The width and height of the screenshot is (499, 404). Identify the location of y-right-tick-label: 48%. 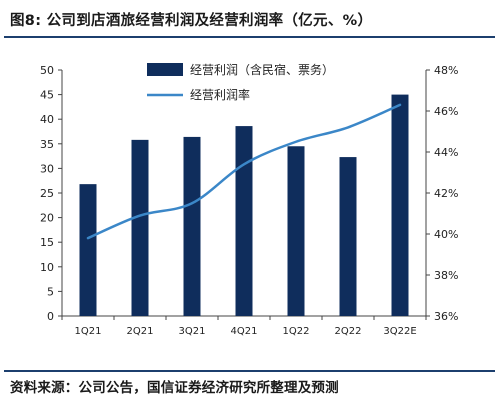
(446, 70).